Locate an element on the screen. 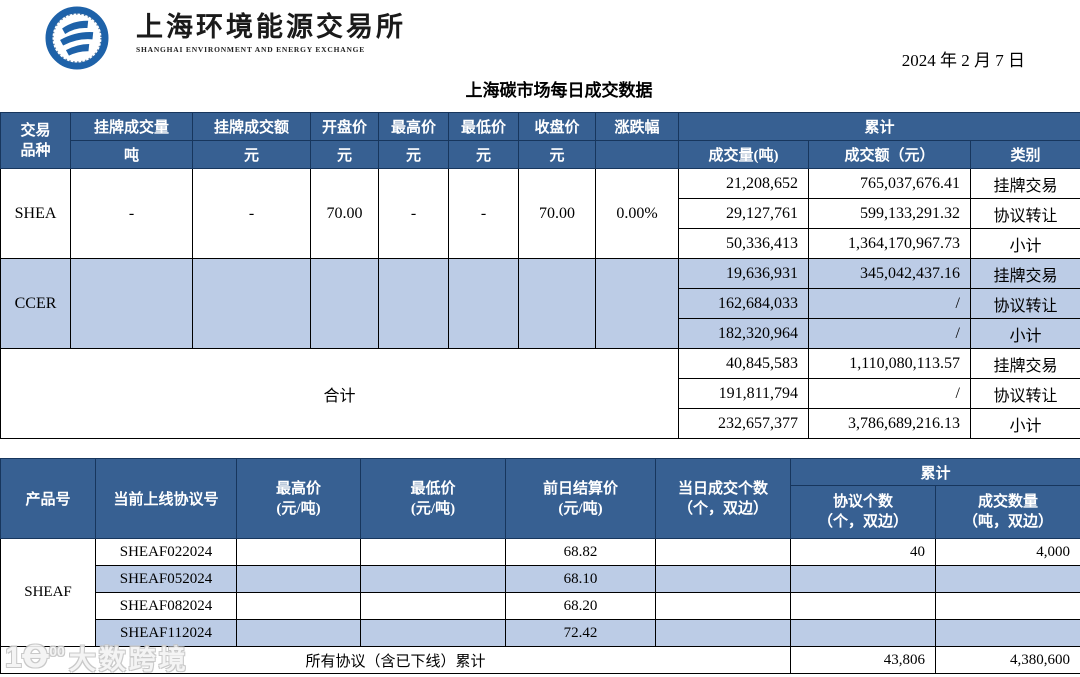  t1-shea-cum-amount-listed: 765,037,676.41 is located at coordinates (889, 183).